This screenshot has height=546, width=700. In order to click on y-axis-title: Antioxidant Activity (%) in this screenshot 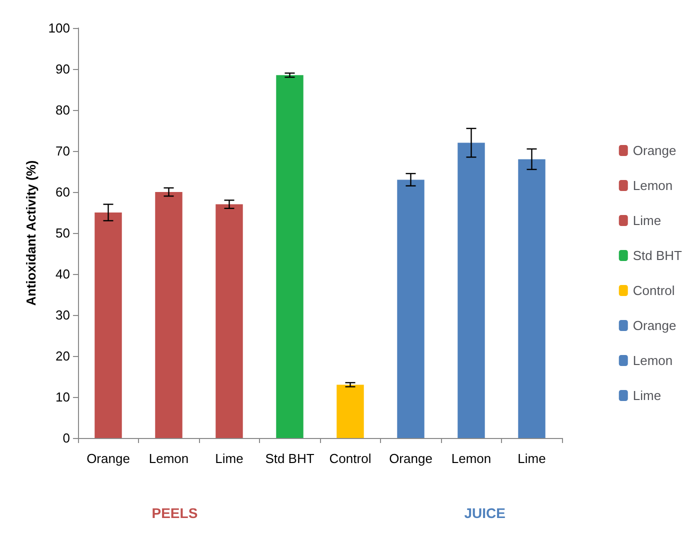, I will do `click(30, 233)`.